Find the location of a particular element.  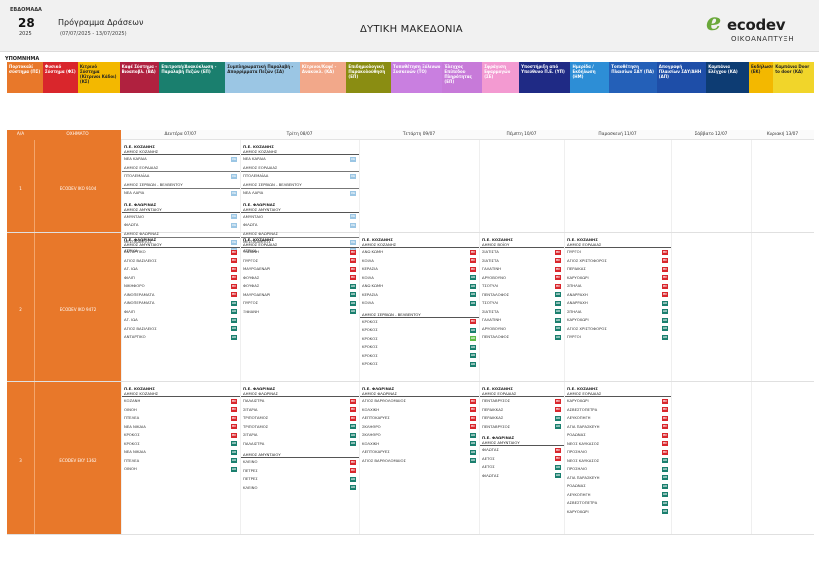

schedule-entry: ΣΙΑΤΙΣΤΑ ΑΧ is located at coordinates (522, 312).